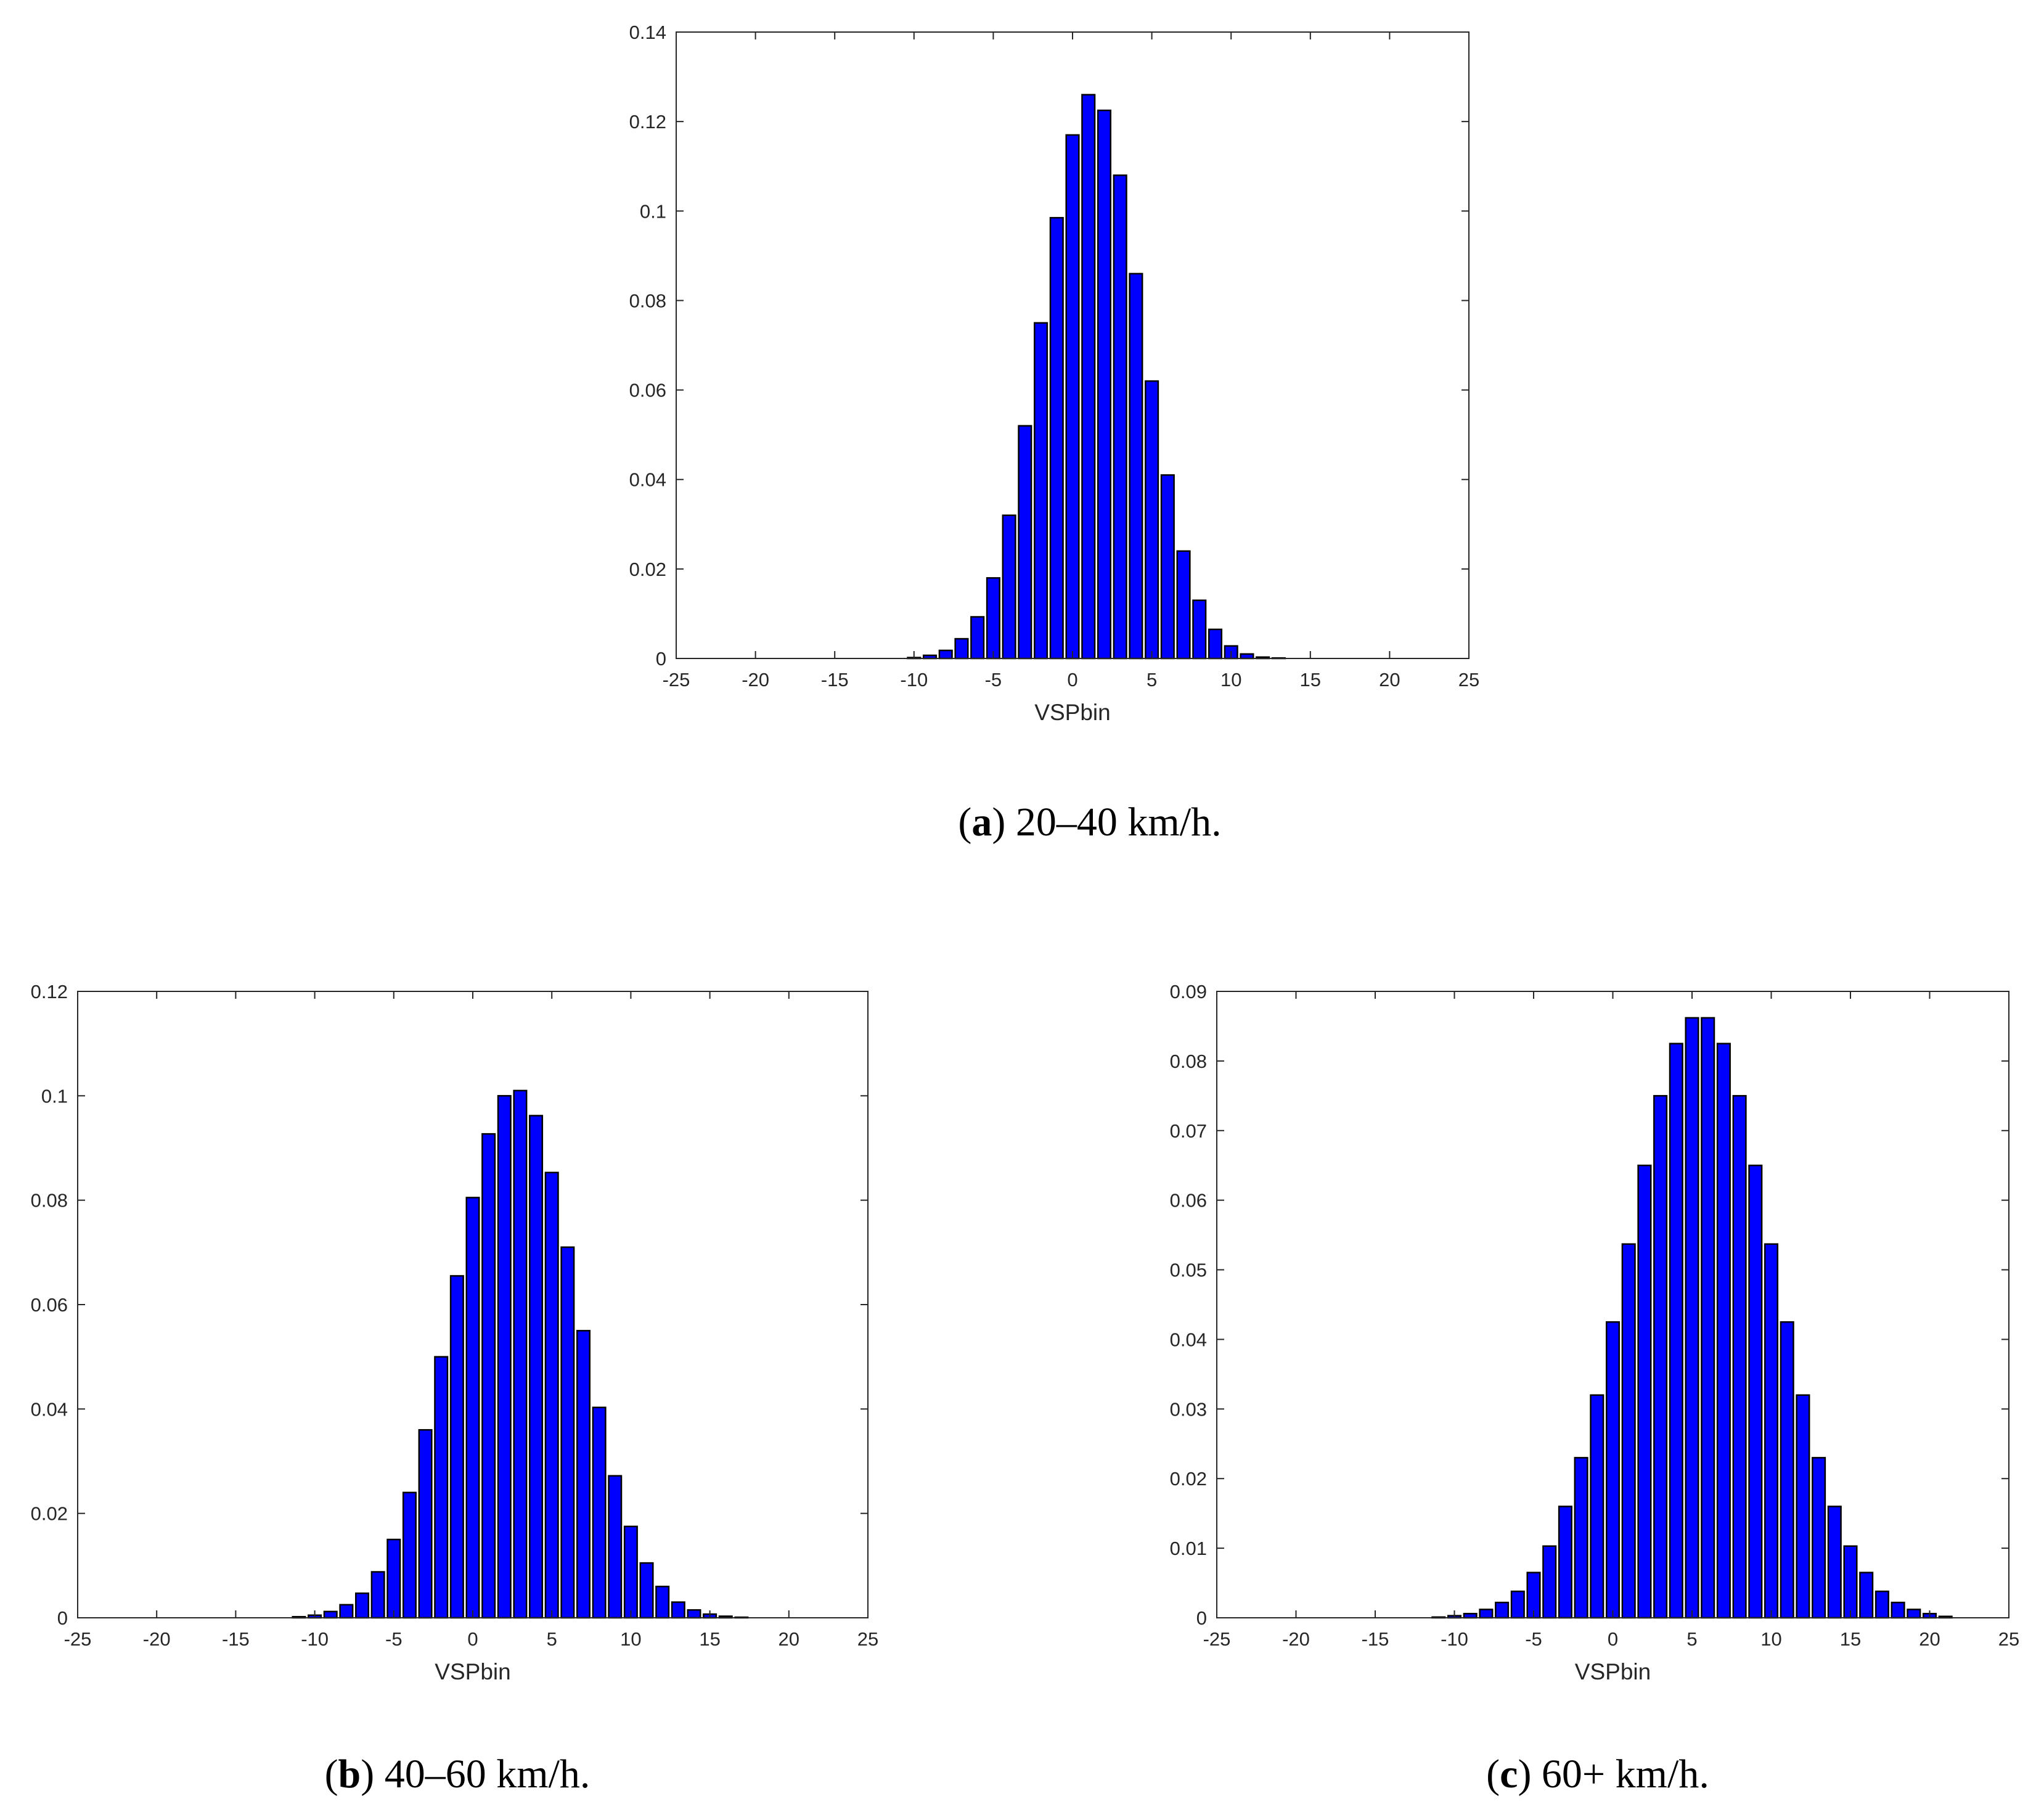 Image resolution: width=2044 pixels, height=1812 pixels. Describe the element at coordinates (1914, 1614) in the screenshot. I see `bar-c-x19` at that location.